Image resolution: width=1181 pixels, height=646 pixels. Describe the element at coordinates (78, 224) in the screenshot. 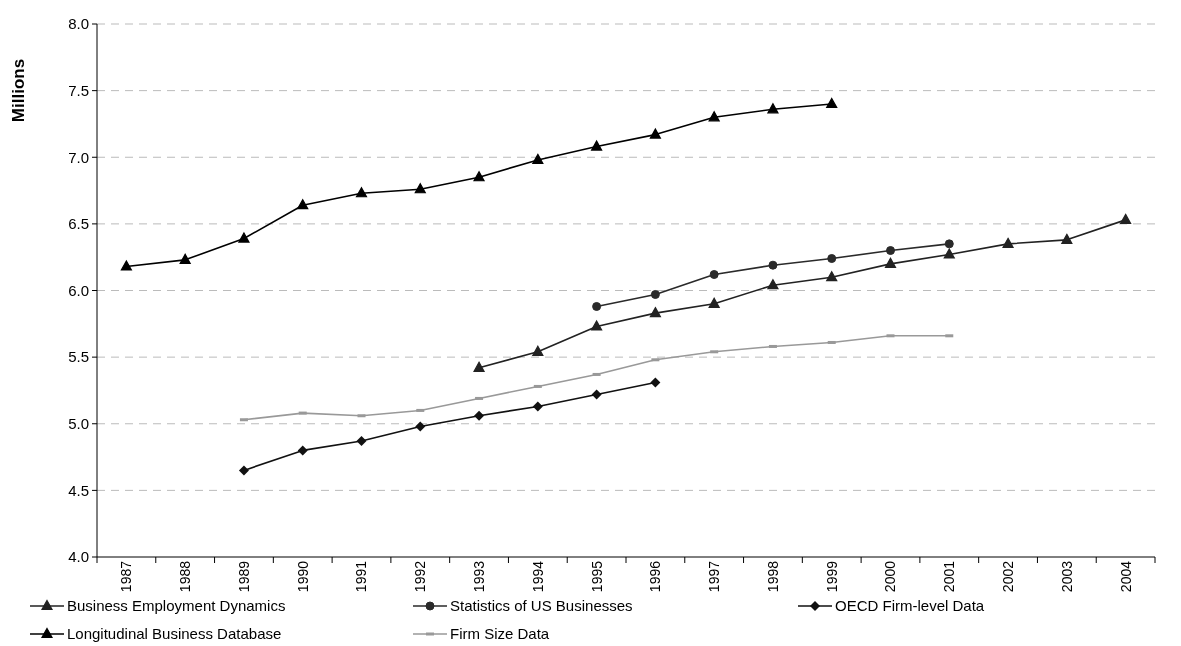

I see `y-tick-label: 6.5` at that location.